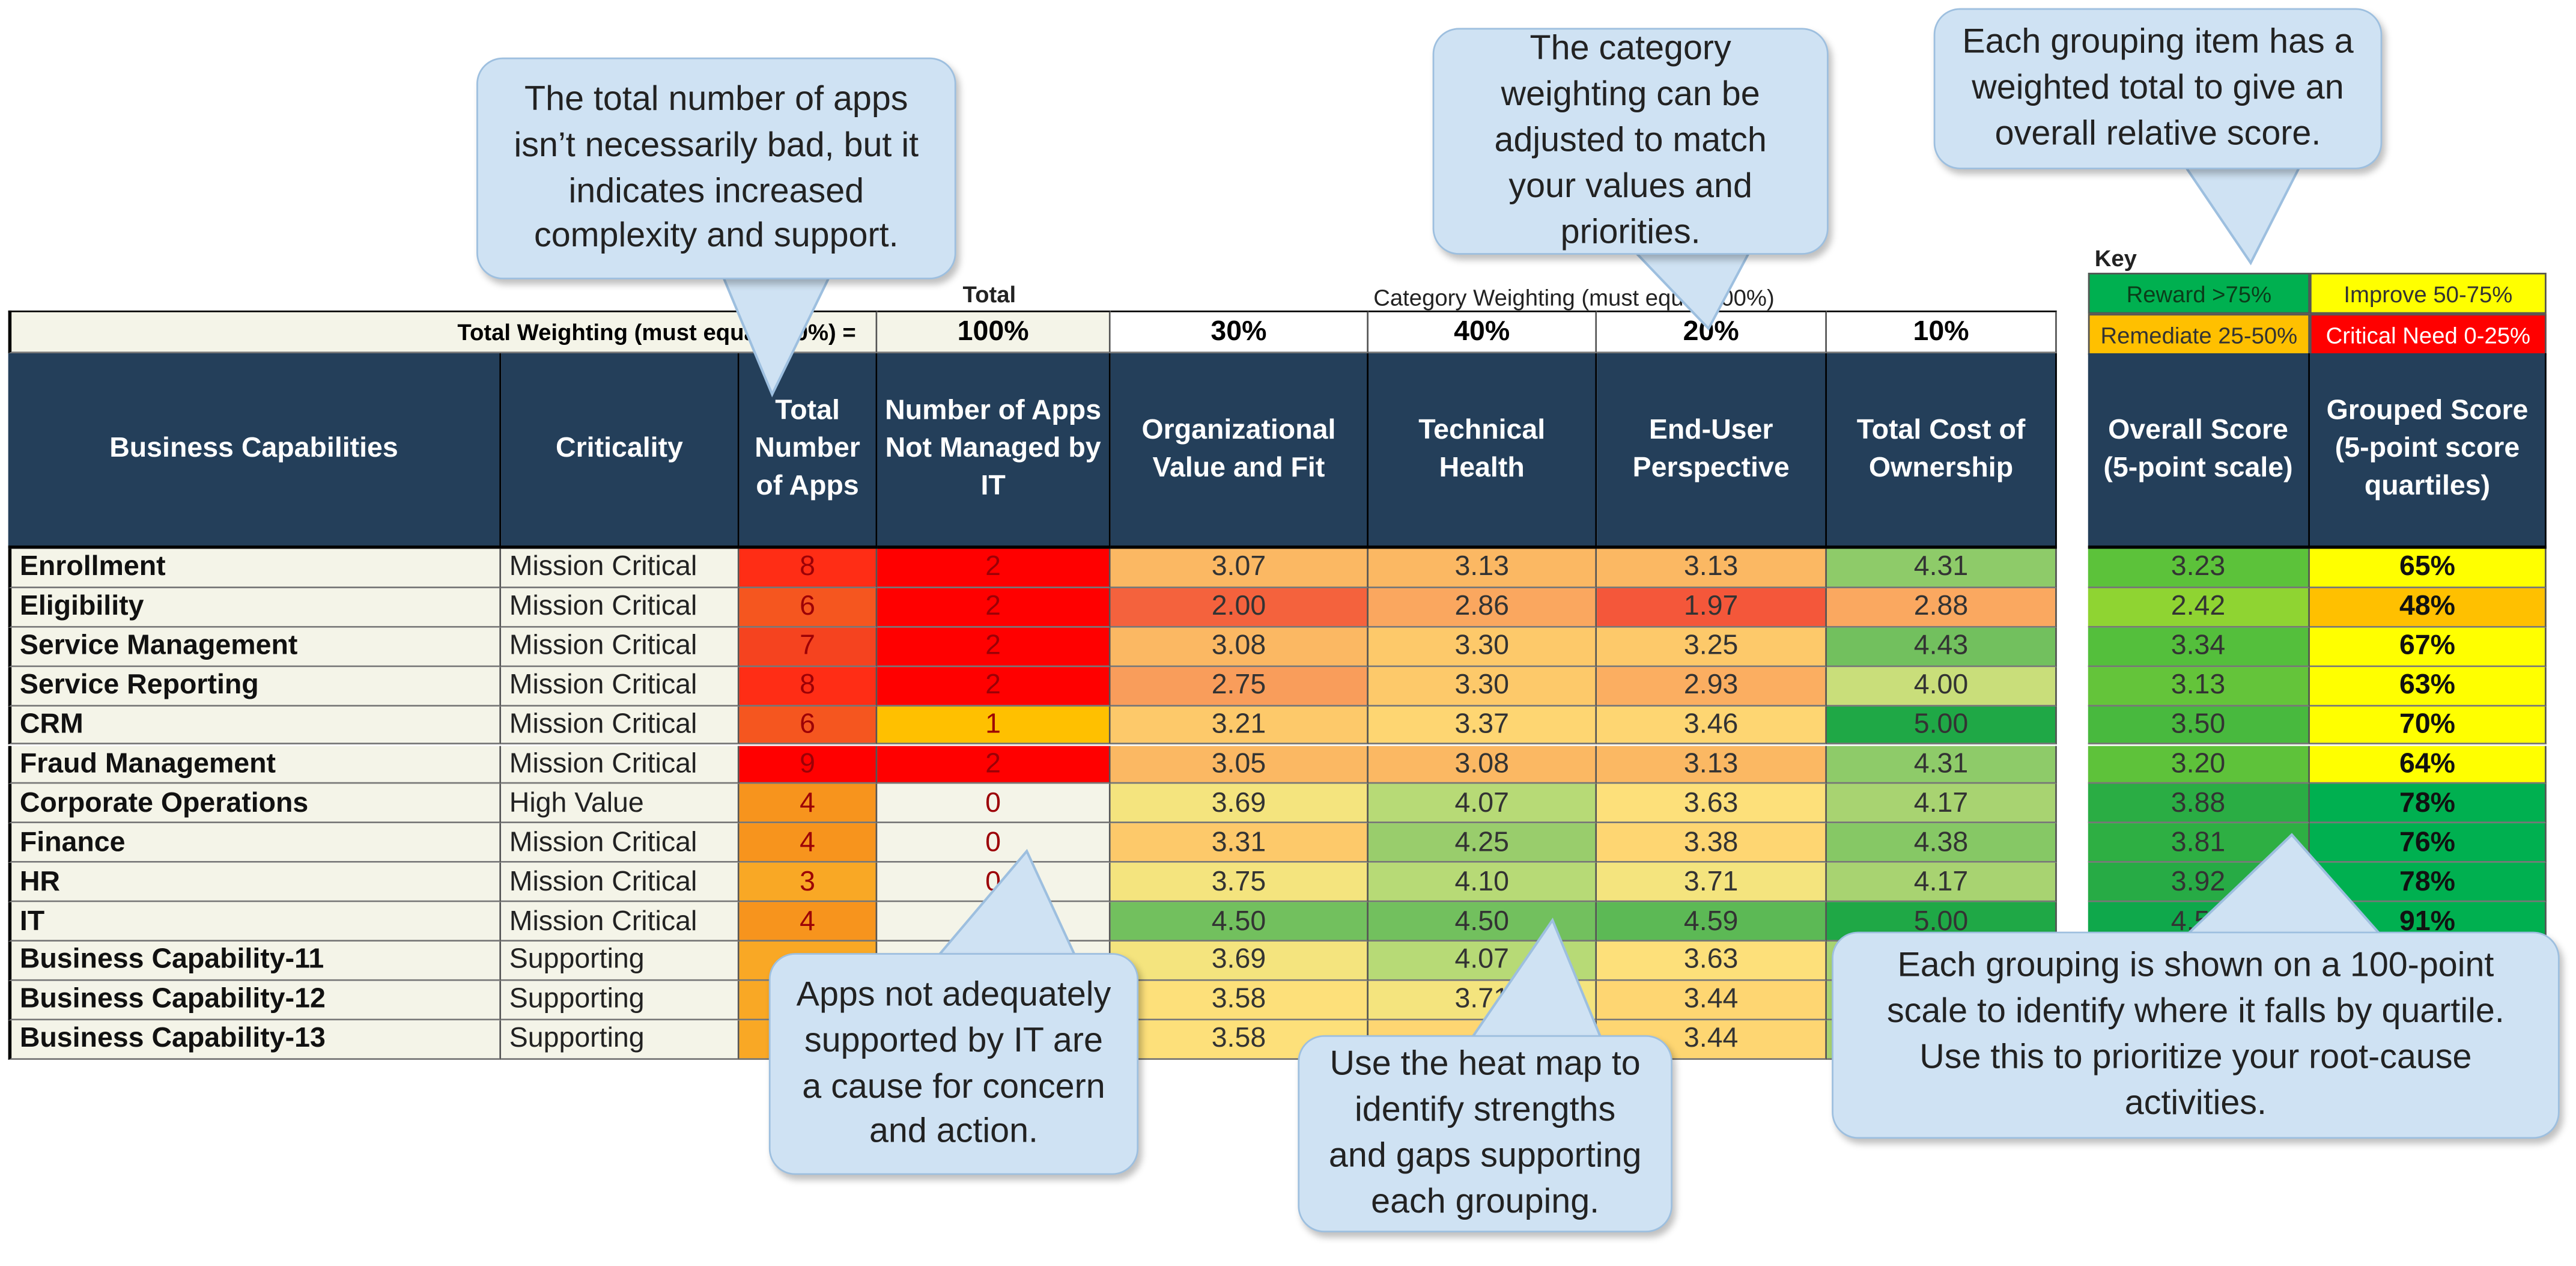  I want to click on table-cell: 48%, so click(2428, 608).